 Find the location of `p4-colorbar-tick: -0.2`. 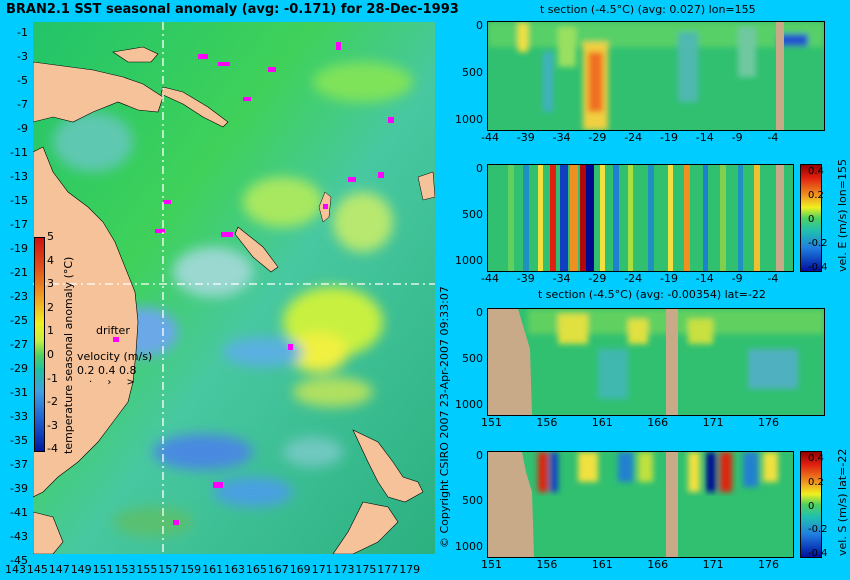

p4-colorbar-tick: -0.2 is located at coordinates (818, 530).